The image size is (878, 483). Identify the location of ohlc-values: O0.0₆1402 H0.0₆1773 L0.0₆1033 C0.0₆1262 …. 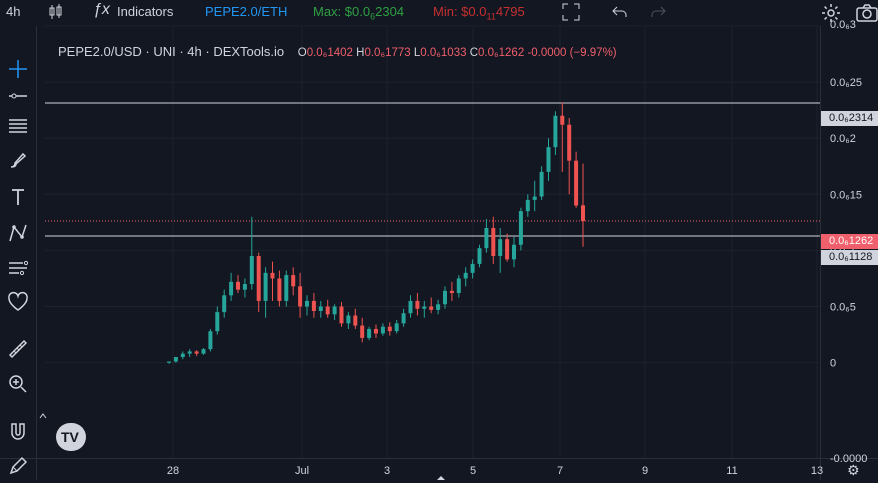
(457, 53).